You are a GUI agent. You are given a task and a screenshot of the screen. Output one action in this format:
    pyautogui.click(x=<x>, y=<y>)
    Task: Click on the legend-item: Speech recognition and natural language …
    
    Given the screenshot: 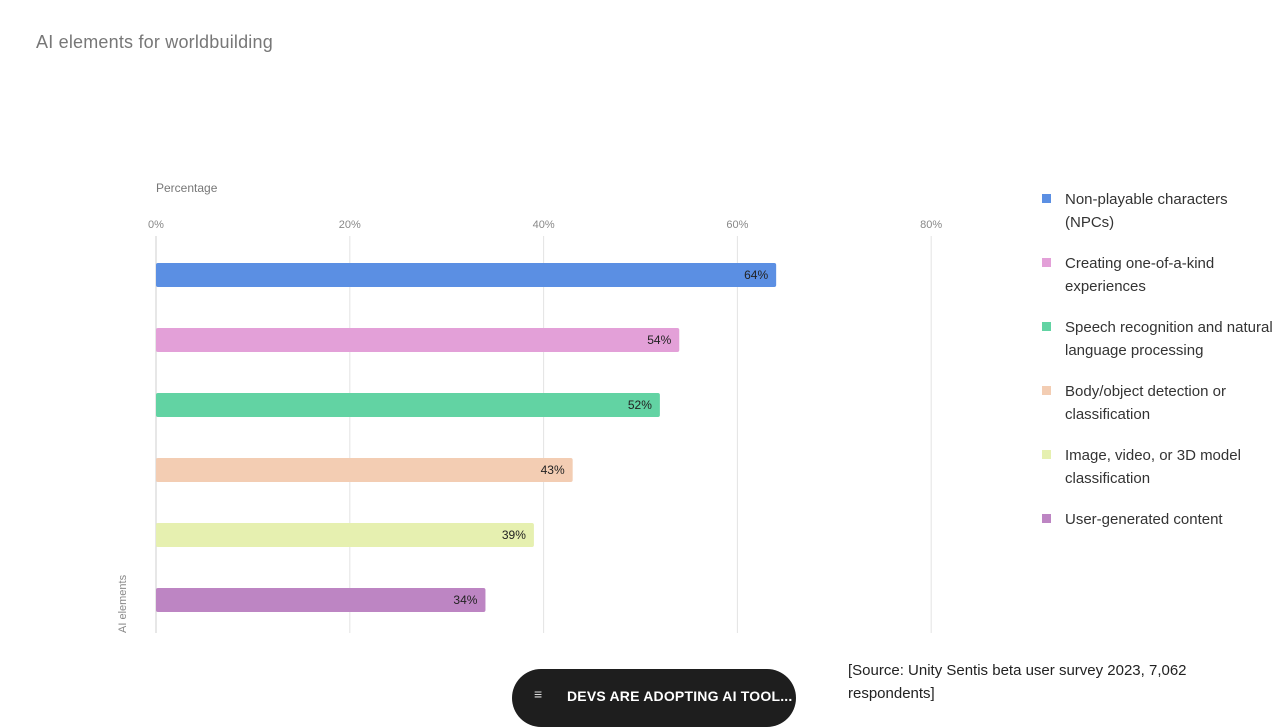 What is the action you would take?
    pyautogui.click(x=1158, y=339)
    